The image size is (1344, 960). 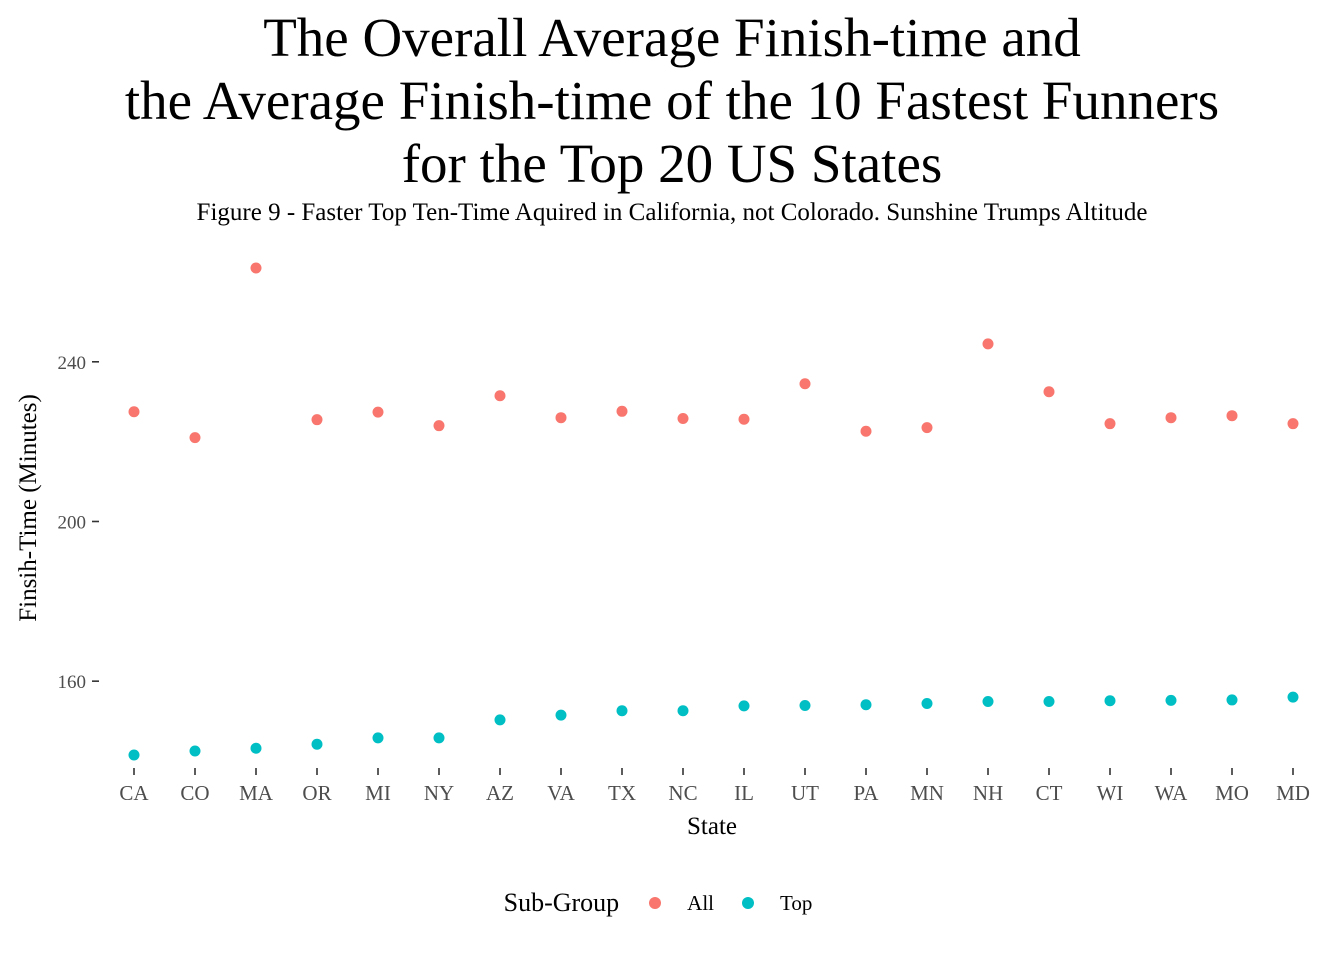 I want to click on point-all-wa, so click(x=1171, y=418).